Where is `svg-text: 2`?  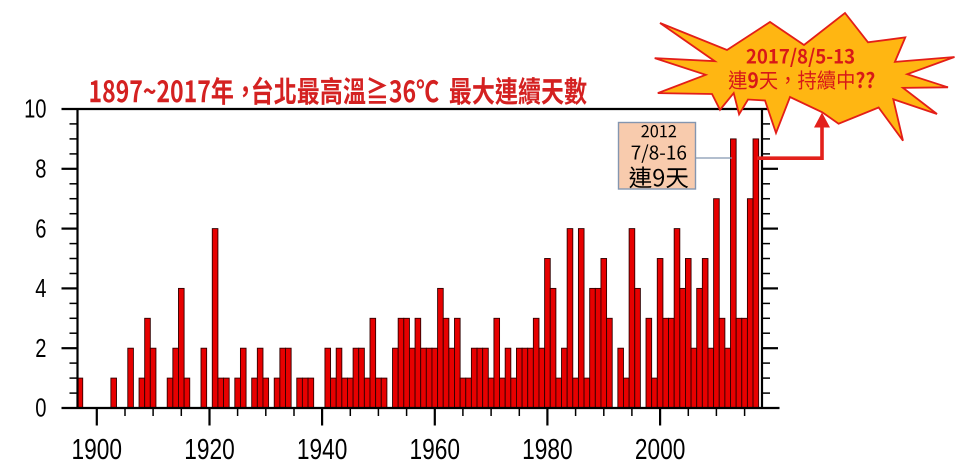 svg-text: 2 is located at coordinates (40, 349).